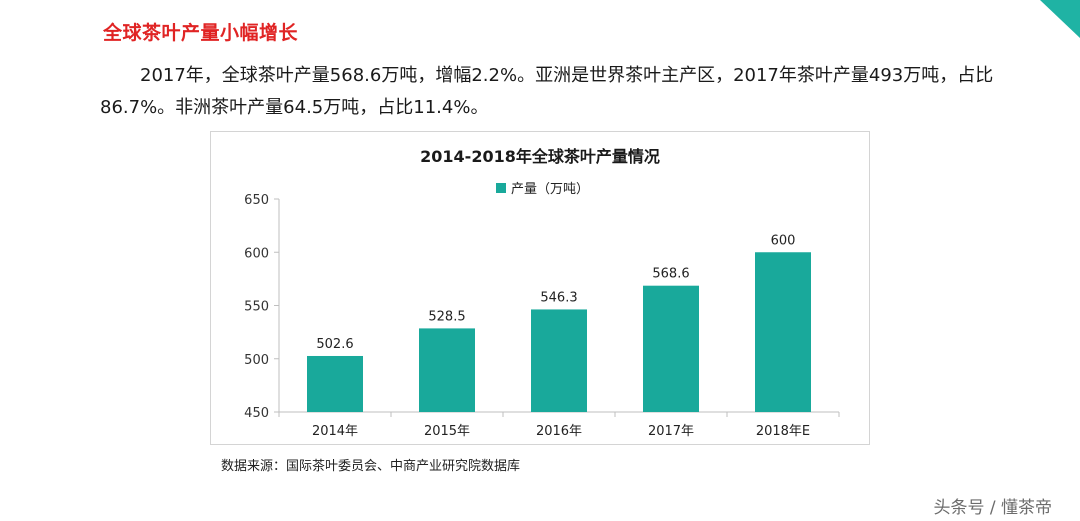 The height and width of the screenshot is (521, 1080). What do you see at coordinates (256, 360) in the screenshot?
I see `y-tick-label: 500` at bounding box center [256, 360].